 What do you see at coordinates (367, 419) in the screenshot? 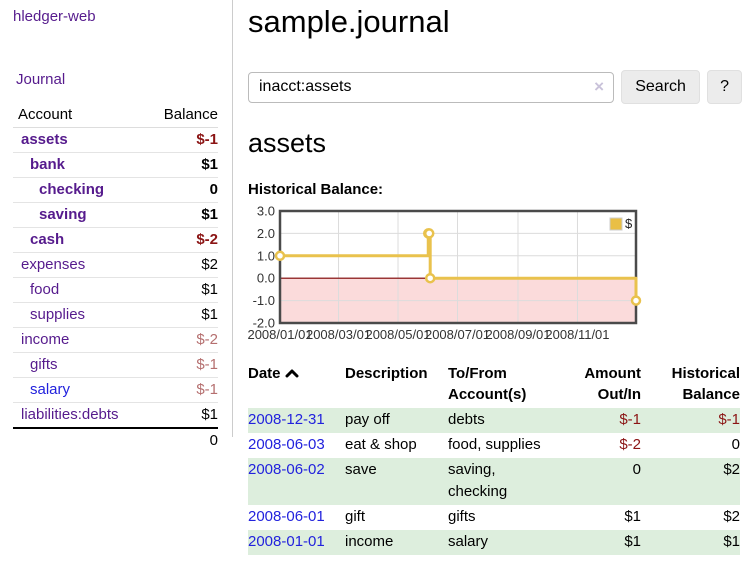
I see `register-description: pay off` at bounding box center [367, 419].